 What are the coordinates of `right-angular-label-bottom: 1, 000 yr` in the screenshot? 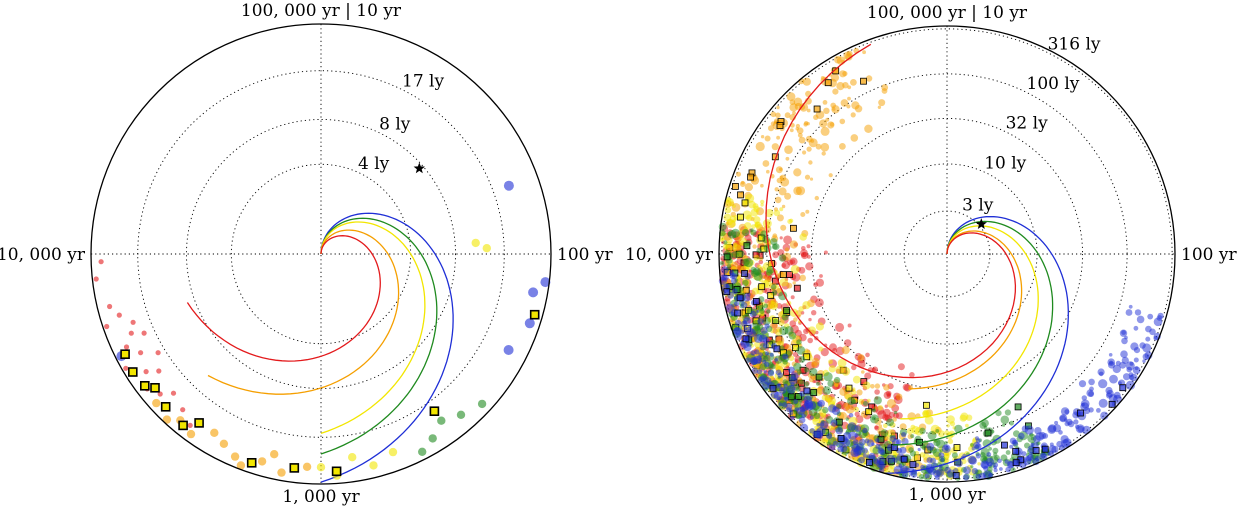 It's located at (947, 495).